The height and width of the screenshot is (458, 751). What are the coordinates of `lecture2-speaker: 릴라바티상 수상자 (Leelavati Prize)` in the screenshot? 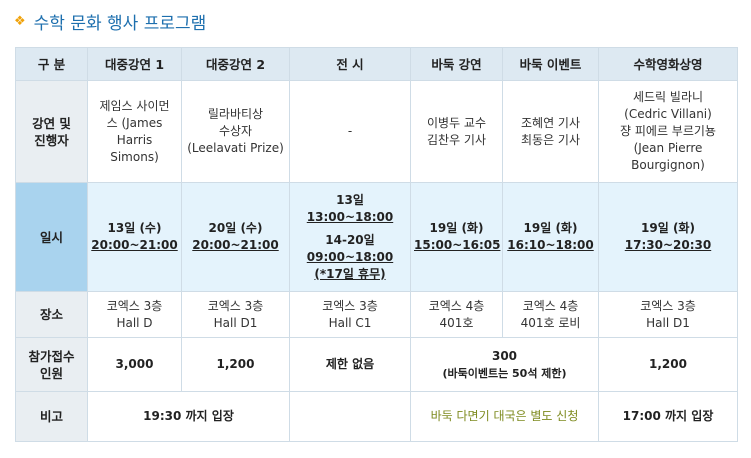 It's located at (235, 131).